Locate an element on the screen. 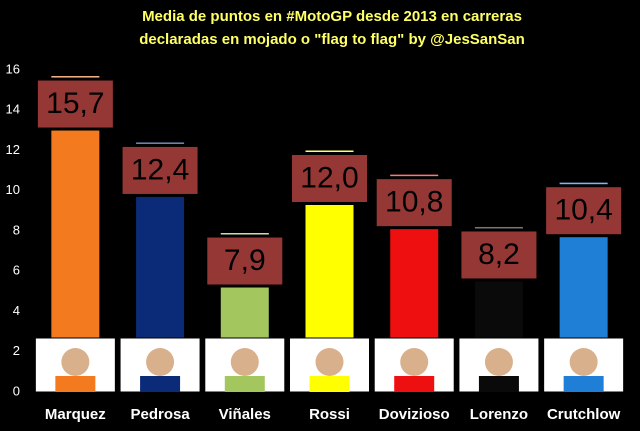  value-label: 8,2 is located at coordinates (499, 254).